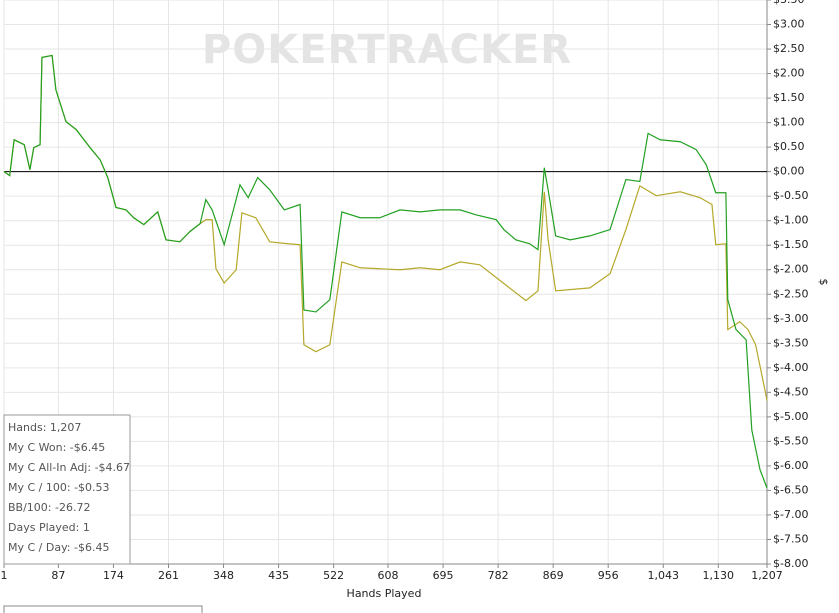  Describe the element at coordinates (790, 391) in the screenshot. I see `y-tick-label: $-4.50` at that location.